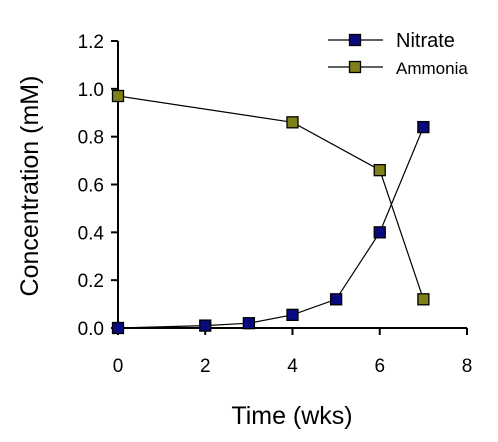 This screenshot has width=498, height=442. What do you see at coordinates (91, 90) in the screenshot?
I see `y-tick-label: 1.0` at bounding box center [91, 90].